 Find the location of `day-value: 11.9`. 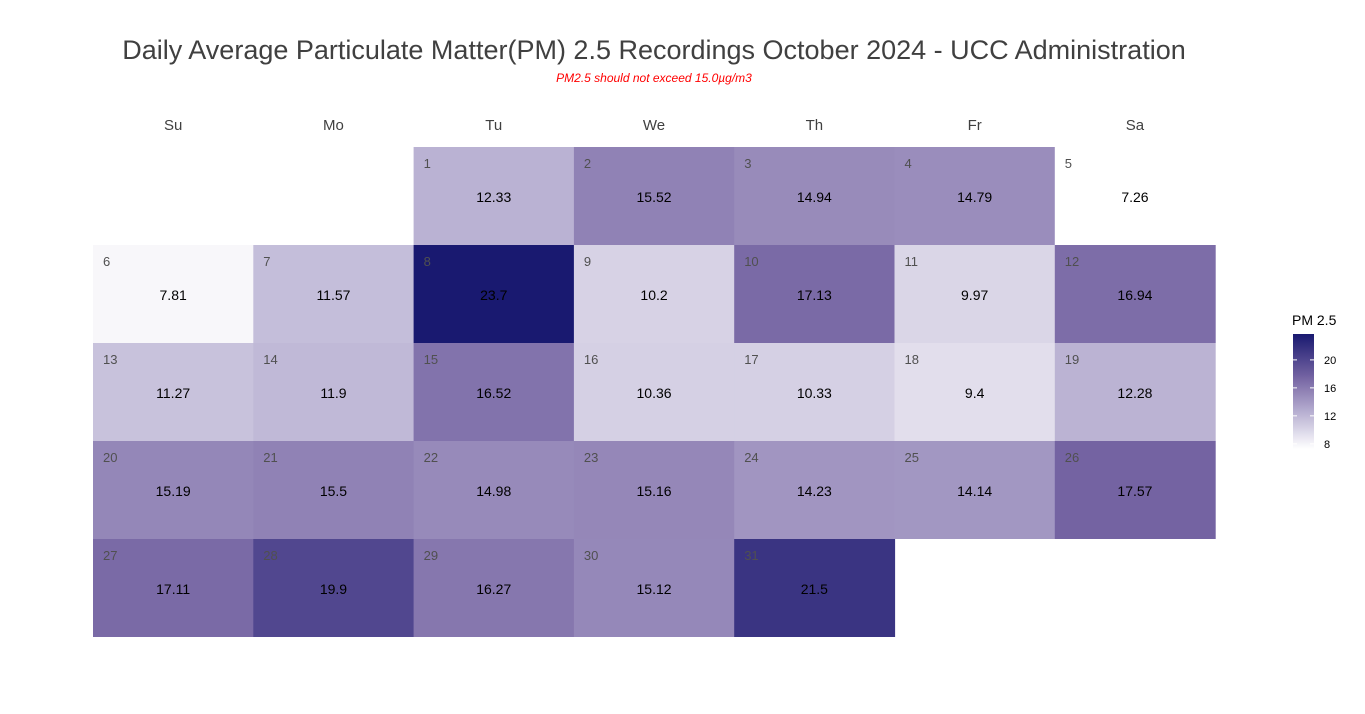

day-value: 11.9 is located at coordinates (333, 393).